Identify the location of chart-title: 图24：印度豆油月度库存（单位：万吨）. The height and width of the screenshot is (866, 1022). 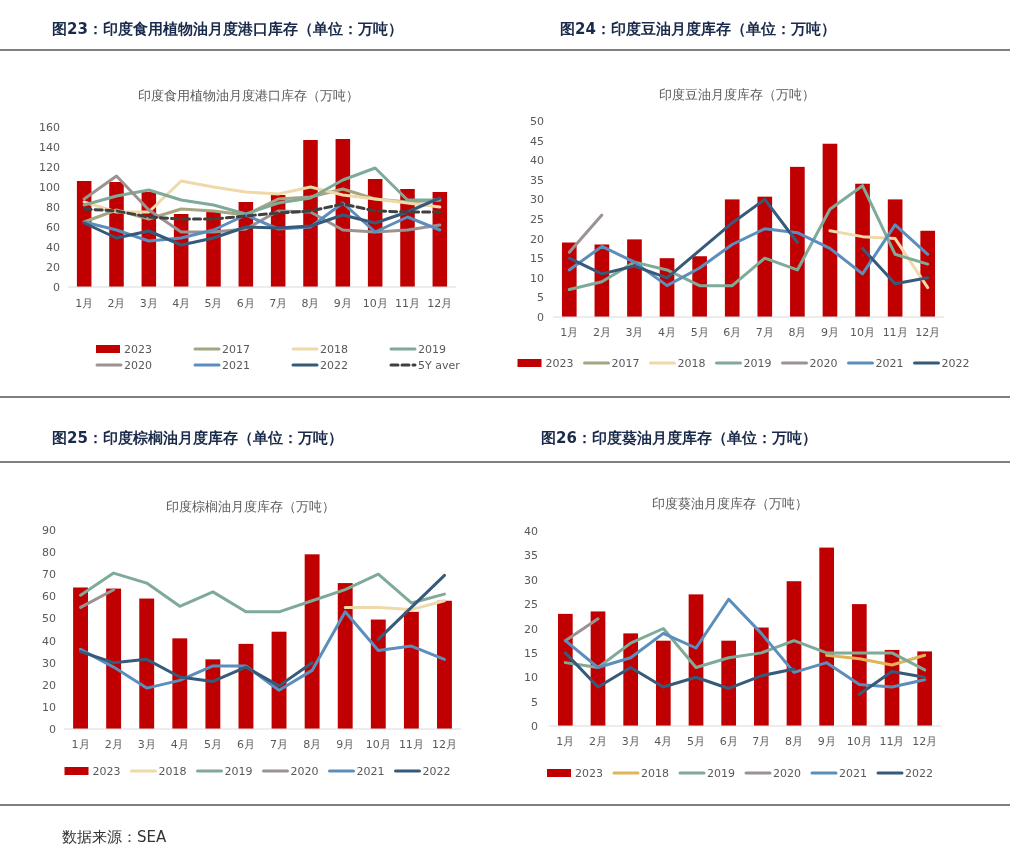
(698, 29).